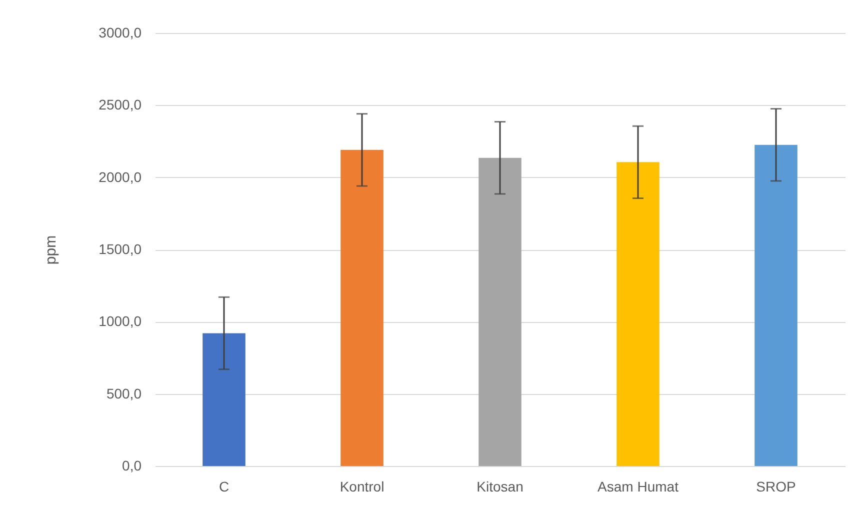 The image size is (861, 519). What do you see at coordinates (51, 250) in the screenshot?
I see `y-axis-title: ppm` at bounding box center [51, 250].